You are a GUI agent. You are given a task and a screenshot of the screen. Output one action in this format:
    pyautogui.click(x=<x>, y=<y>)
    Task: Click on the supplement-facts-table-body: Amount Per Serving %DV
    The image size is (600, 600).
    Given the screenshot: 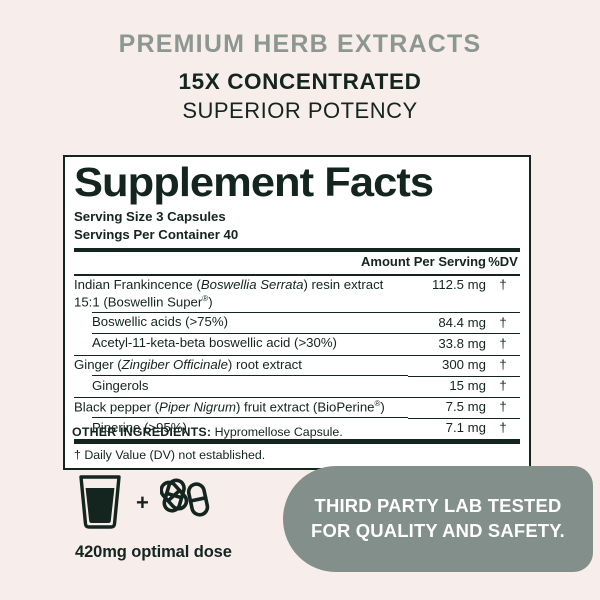 What is the action you would take?
    pyautogui.click(x=297, y=262)
    